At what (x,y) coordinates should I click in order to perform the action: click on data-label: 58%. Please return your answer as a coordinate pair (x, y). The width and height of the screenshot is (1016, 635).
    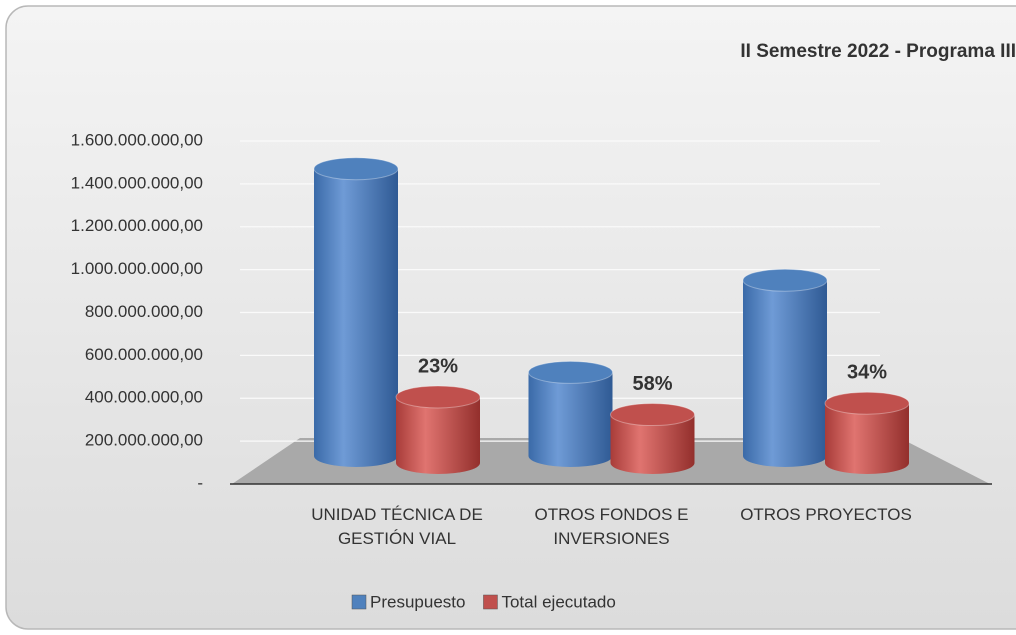
    Looking at the image, I should click on (652, 384).